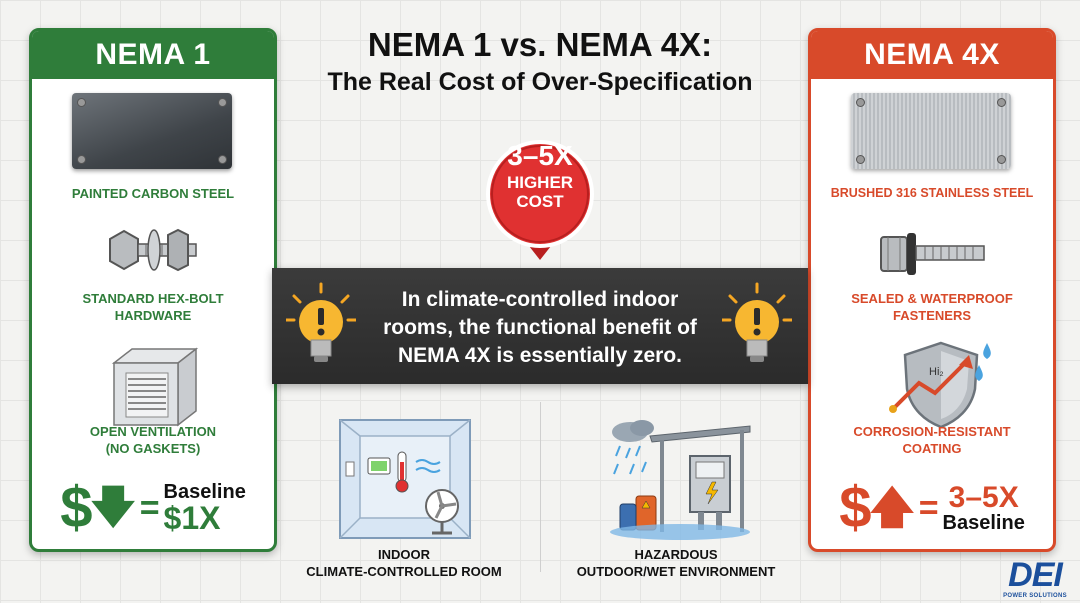 The height and width of the screenshot is (603, 1080). I want to click on outdoor-caption-1: HAZARDOUS, so click(676, 554).